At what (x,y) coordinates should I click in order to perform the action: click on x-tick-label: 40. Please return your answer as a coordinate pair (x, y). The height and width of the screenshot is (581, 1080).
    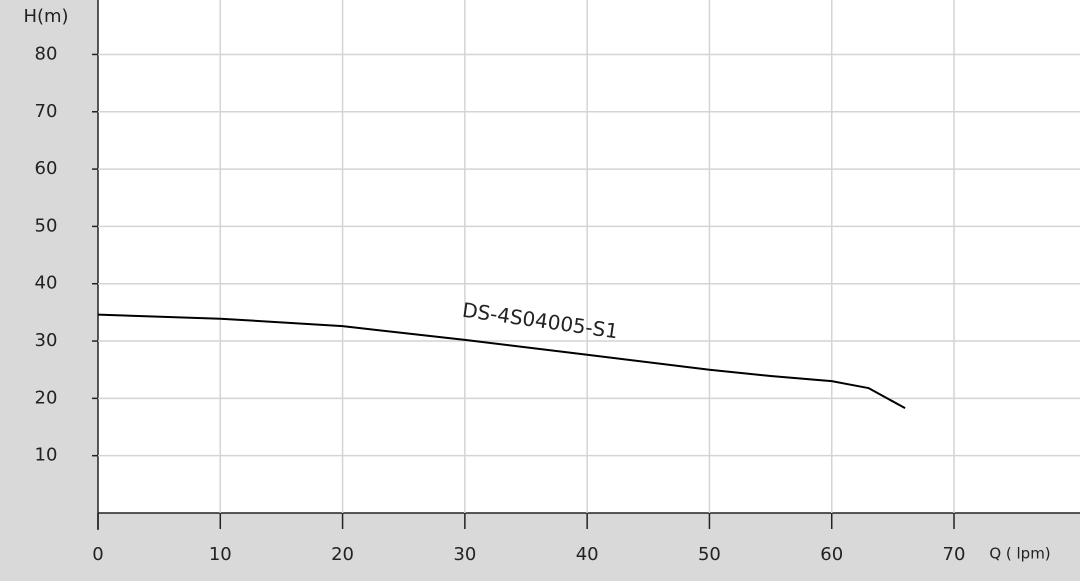
    Looking at the image, I should click on (587, 554).